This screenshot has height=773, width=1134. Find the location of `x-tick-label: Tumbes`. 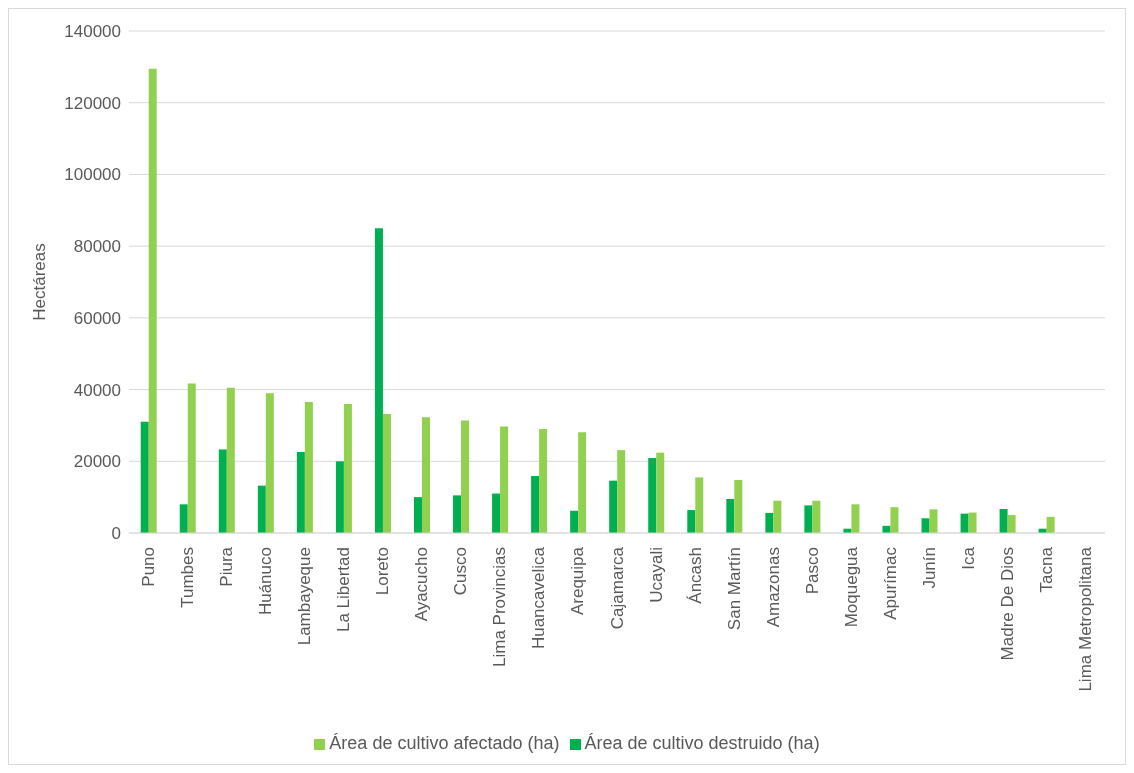

x-tick-label: Tumbes is located at coordinates (188, 577).